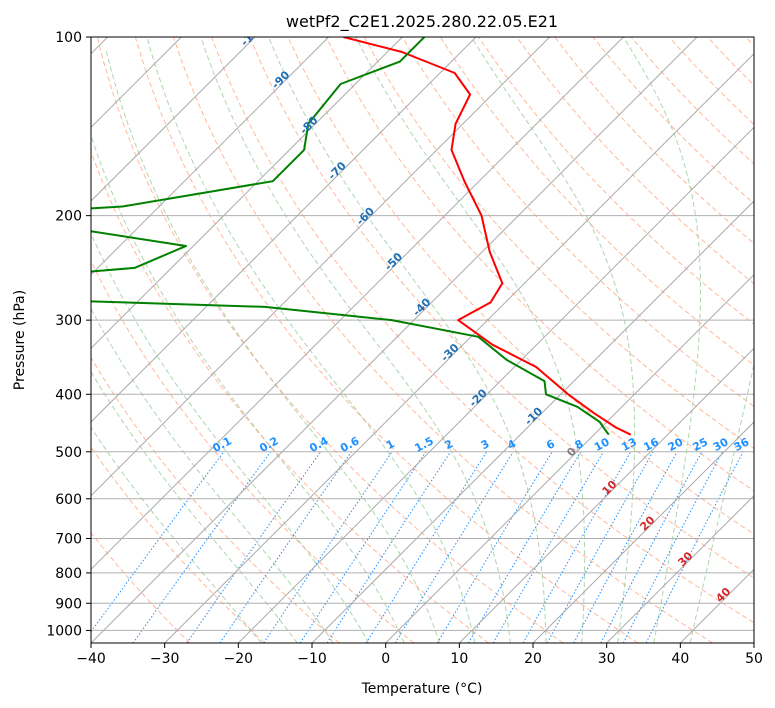 The width and height of the screenshot is (775, 708). I want to click on isotherm-label: -100, so click(252, 34).